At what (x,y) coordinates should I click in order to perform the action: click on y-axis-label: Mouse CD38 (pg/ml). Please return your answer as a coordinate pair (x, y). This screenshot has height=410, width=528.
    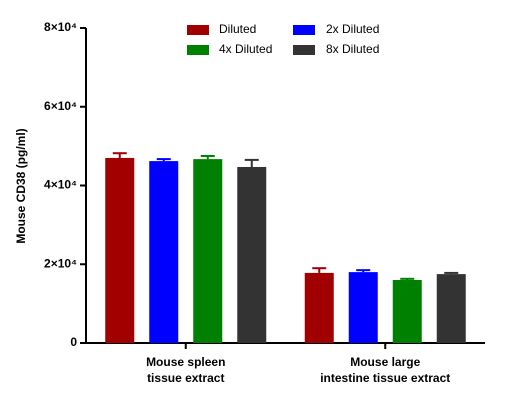
    Looking at the image, I should click on (21, 185).